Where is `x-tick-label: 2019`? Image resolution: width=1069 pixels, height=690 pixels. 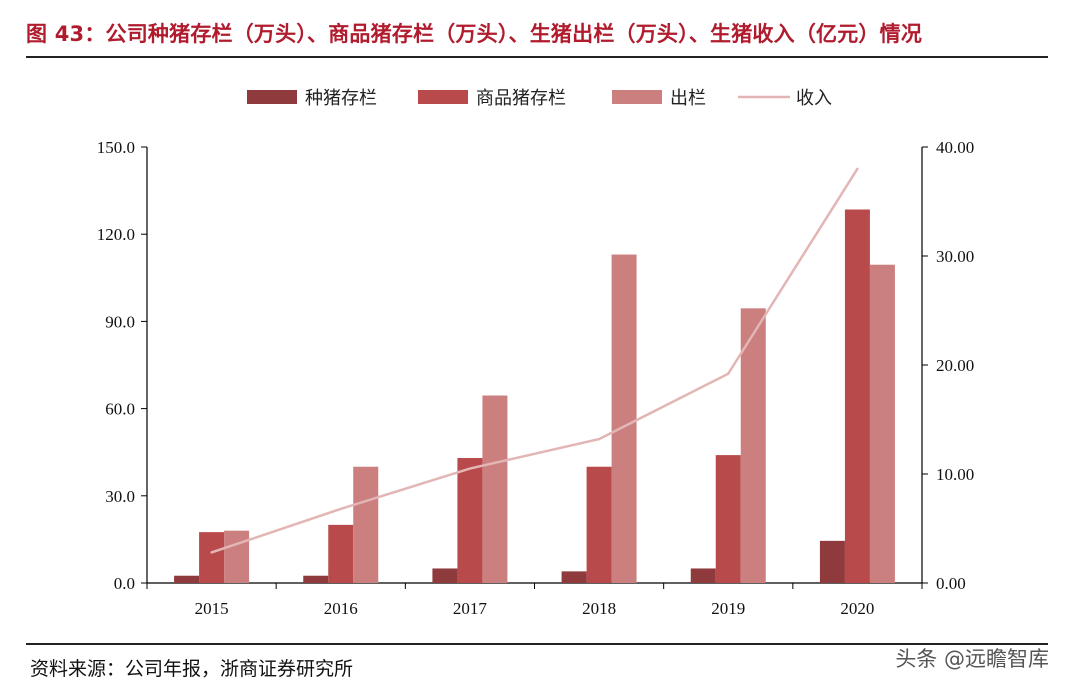
x-tick-label: 2019 is located at coordinates (728, 608).